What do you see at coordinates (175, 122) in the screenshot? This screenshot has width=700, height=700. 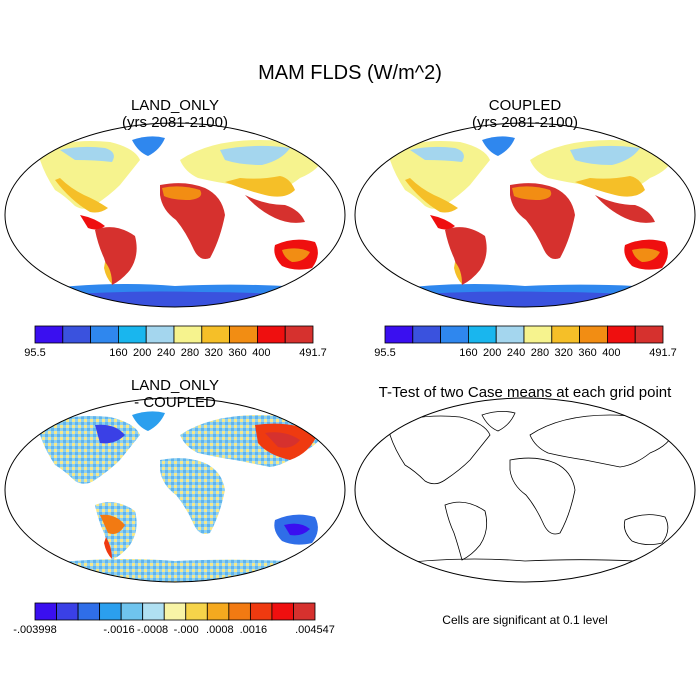 I see `panel1-subtitle: (yrs 2081-2100)` at bounding box center [175, 122].